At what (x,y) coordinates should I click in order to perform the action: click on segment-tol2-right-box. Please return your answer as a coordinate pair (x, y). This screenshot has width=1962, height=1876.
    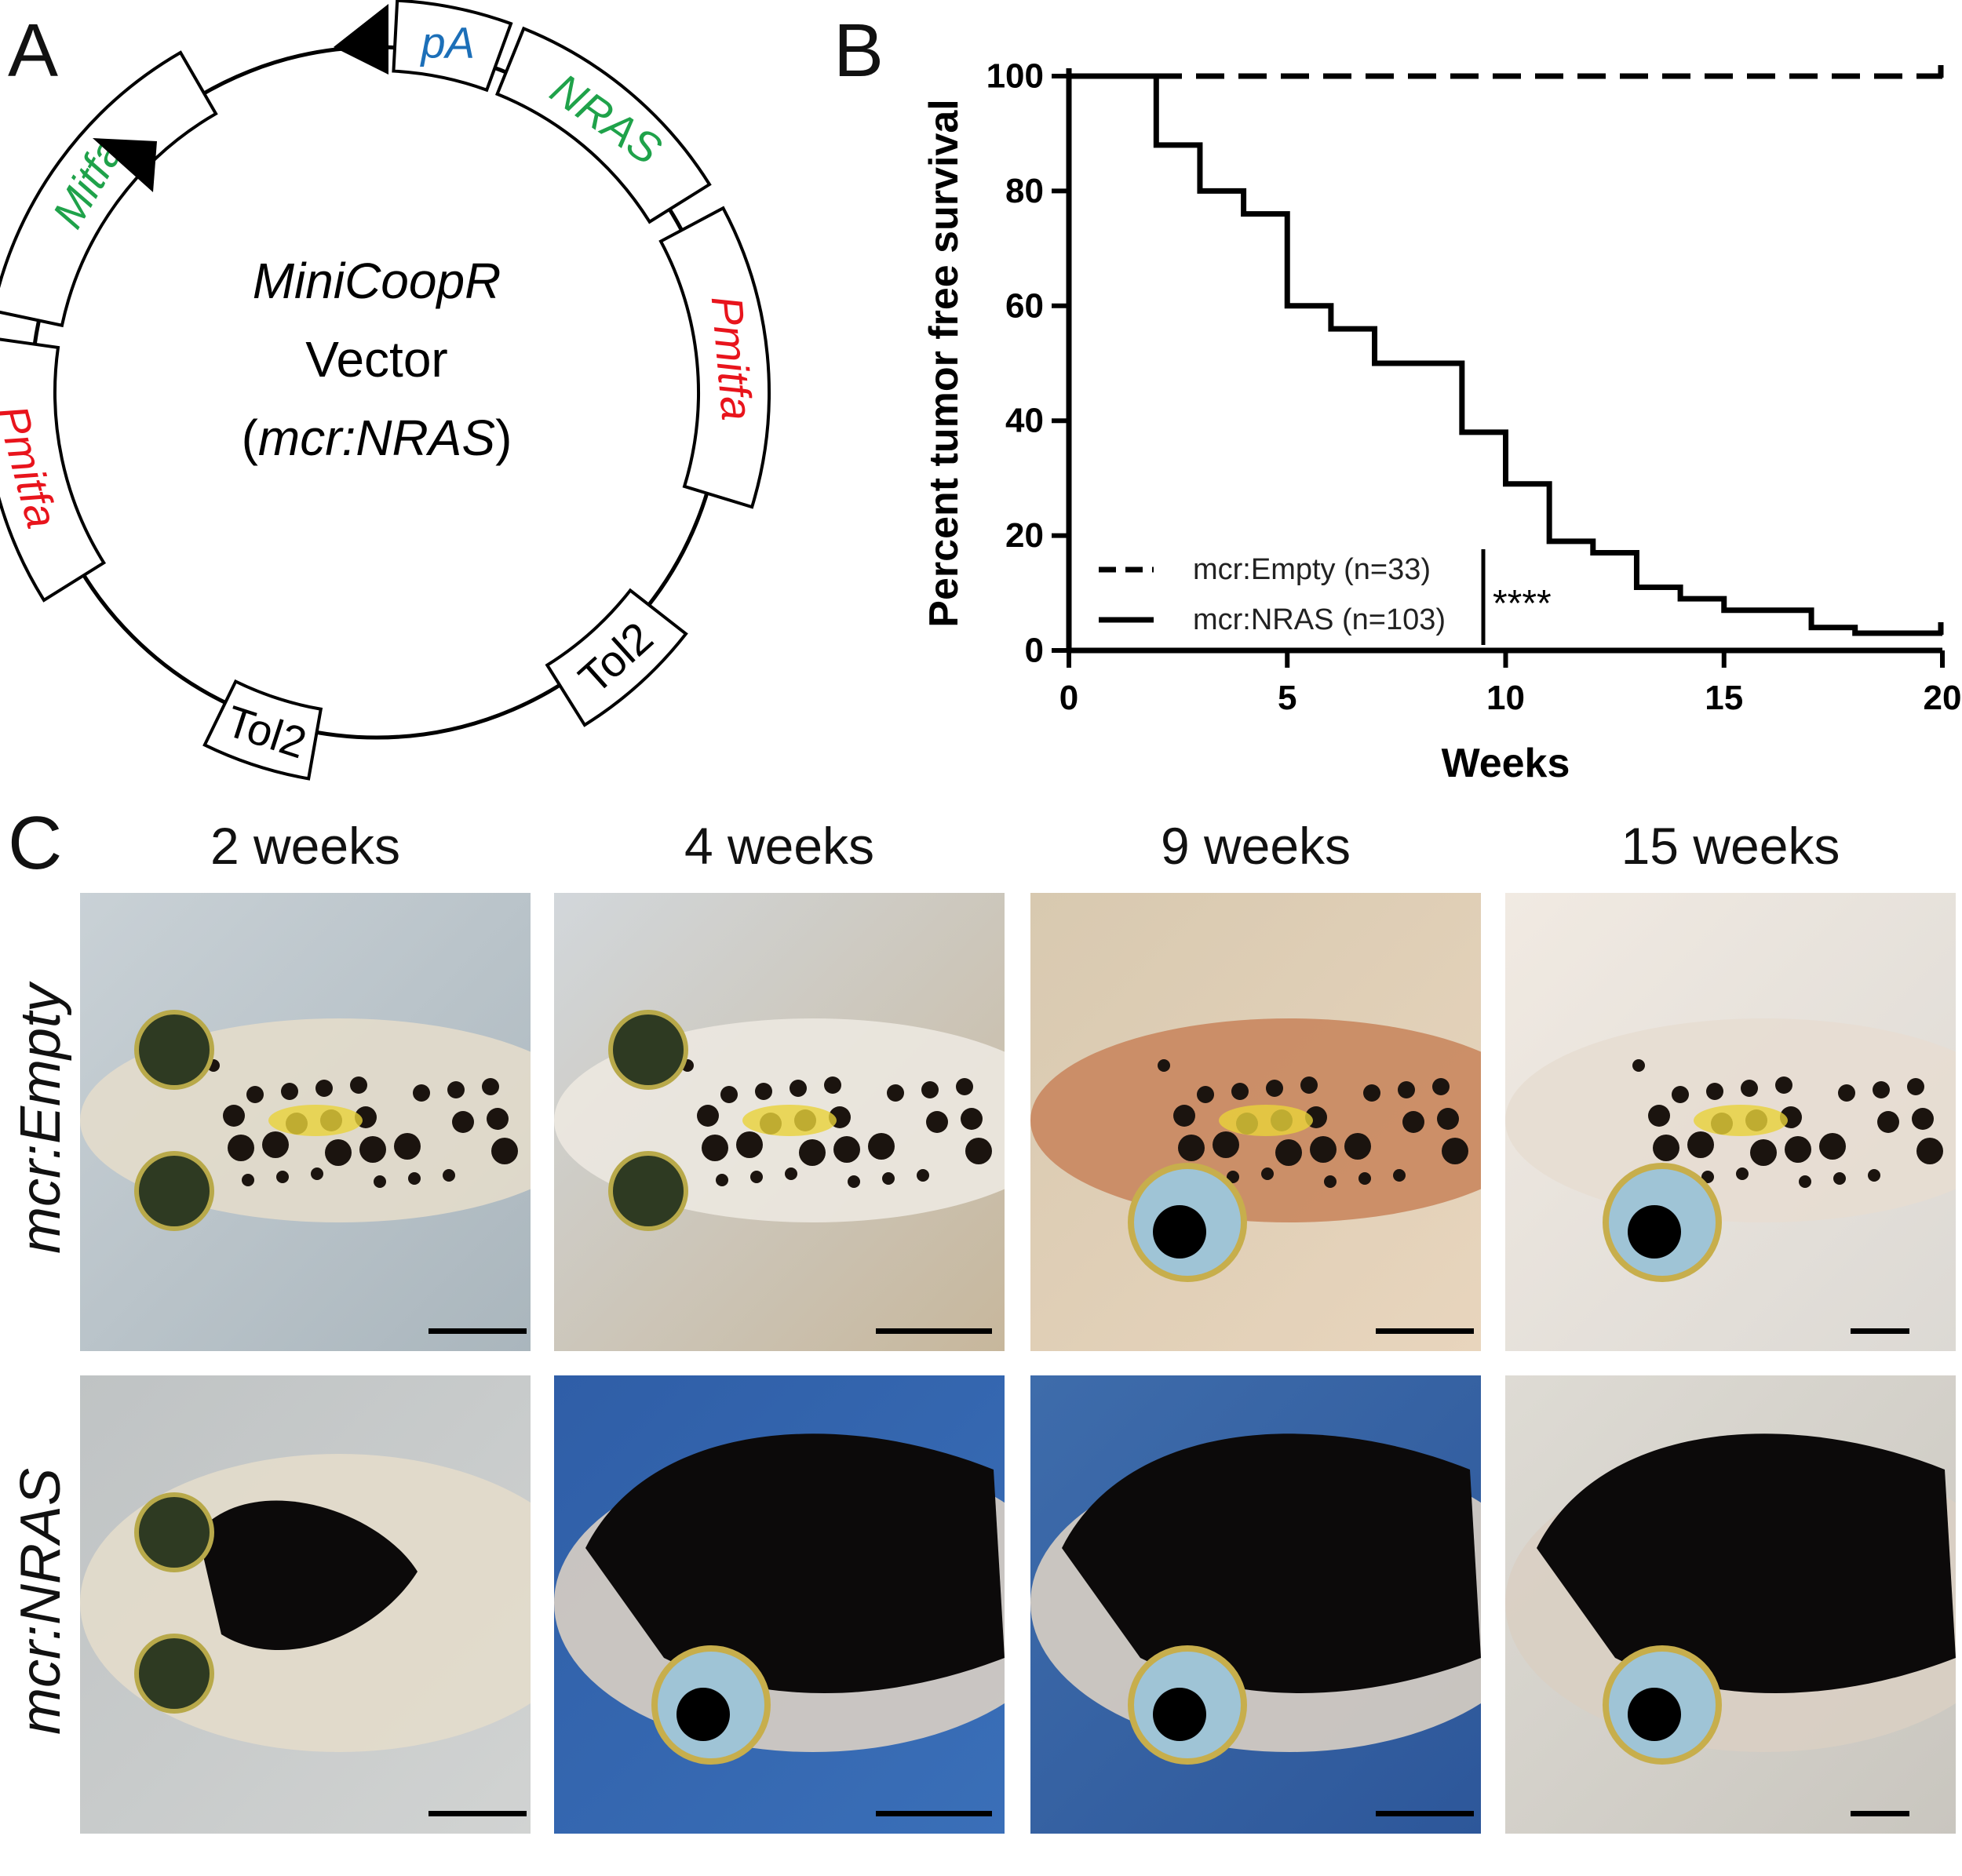
    Looking at the image, I should click on (617, 657).